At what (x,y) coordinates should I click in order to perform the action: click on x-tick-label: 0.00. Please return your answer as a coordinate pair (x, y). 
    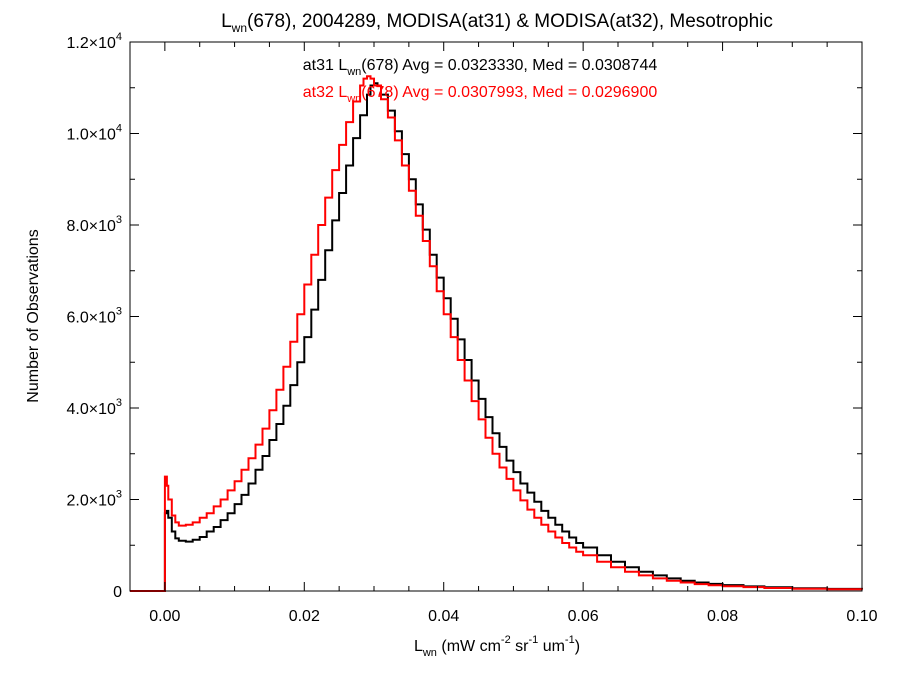
    Looking at the image, I should click on (164, 616).